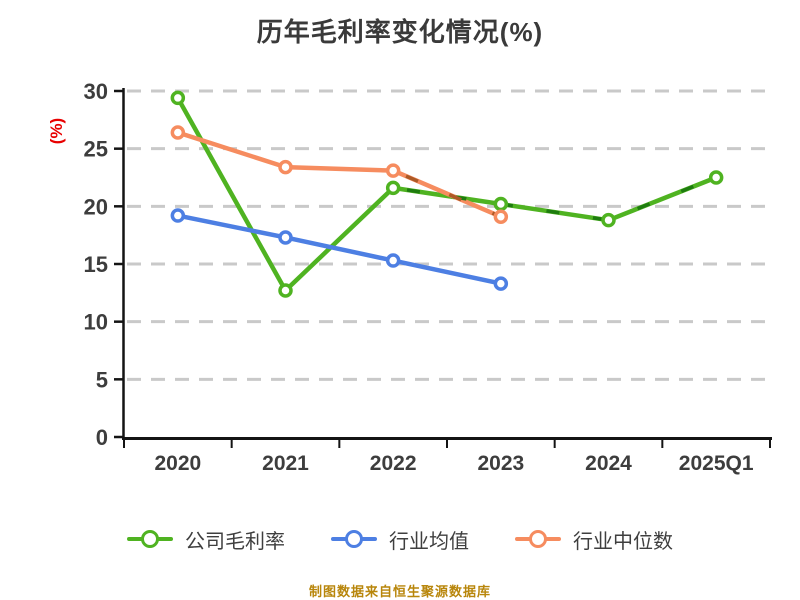 This screenshot has width=800, height=600. What do you see at coordinates (399, 591) in the screenshot?
I see `data-source-note: 制图数据来自恒生聚源数据库` at bounding box center [399, 591].